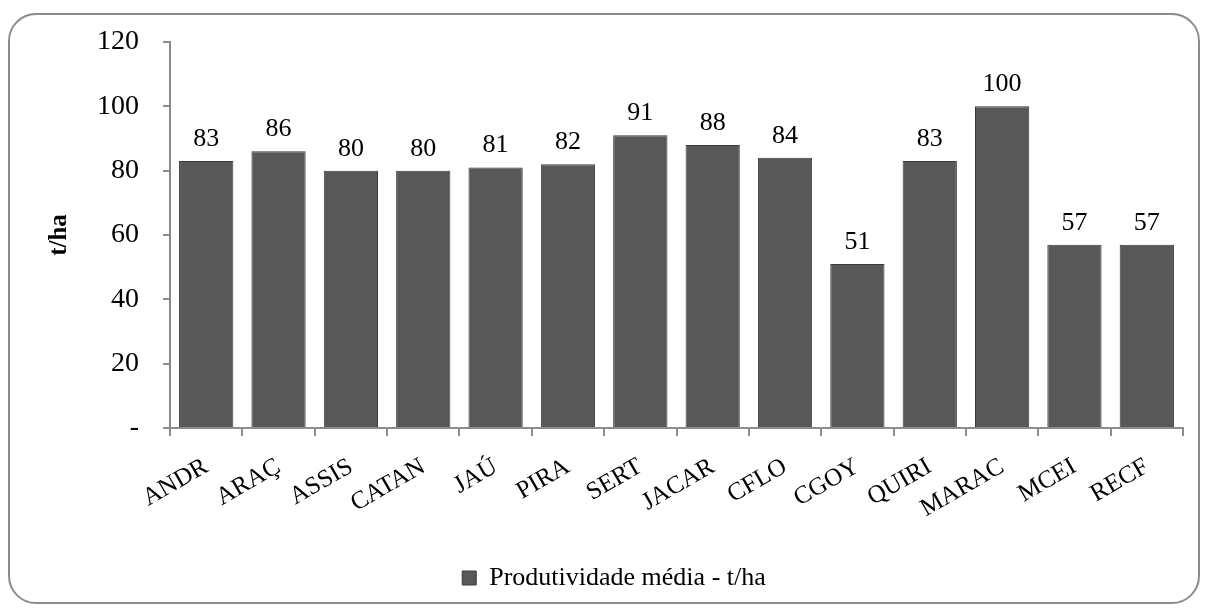  I want to click on y-tick-label: 120, so click(118, 40).